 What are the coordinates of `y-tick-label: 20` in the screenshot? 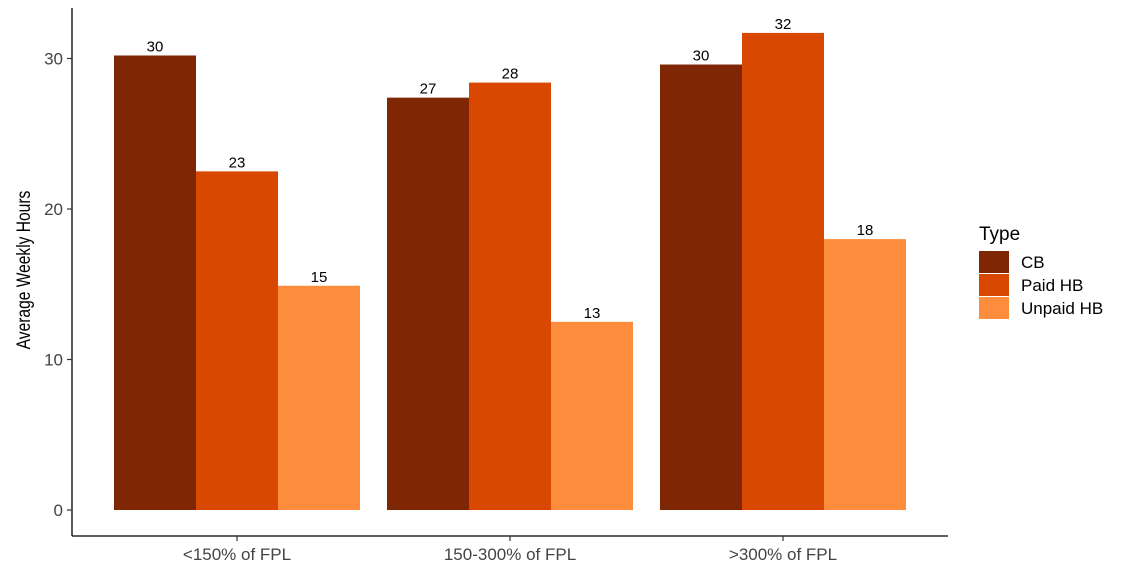 It's located at (53, 209).